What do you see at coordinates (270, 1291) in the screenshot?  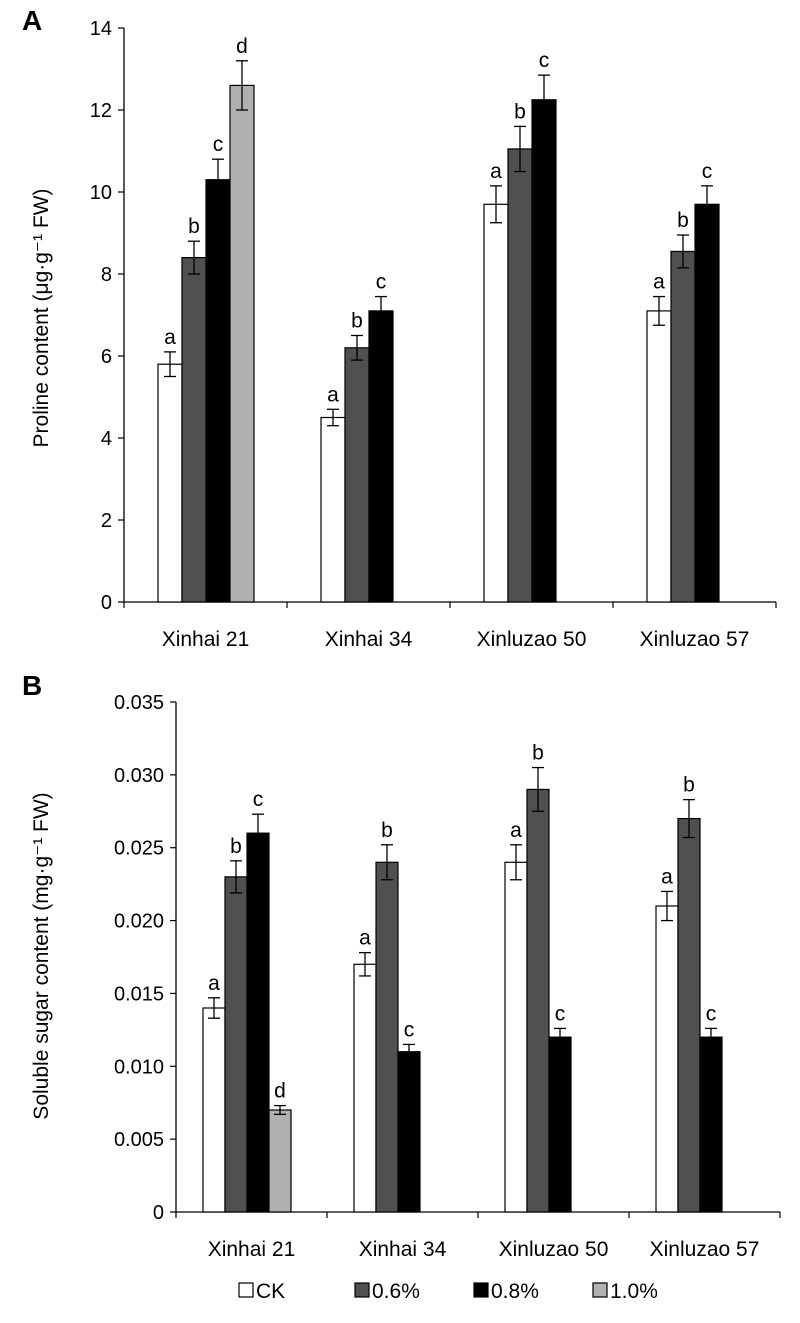 I see `legend-label-ck: CK` at bounding box center [270, 1291].